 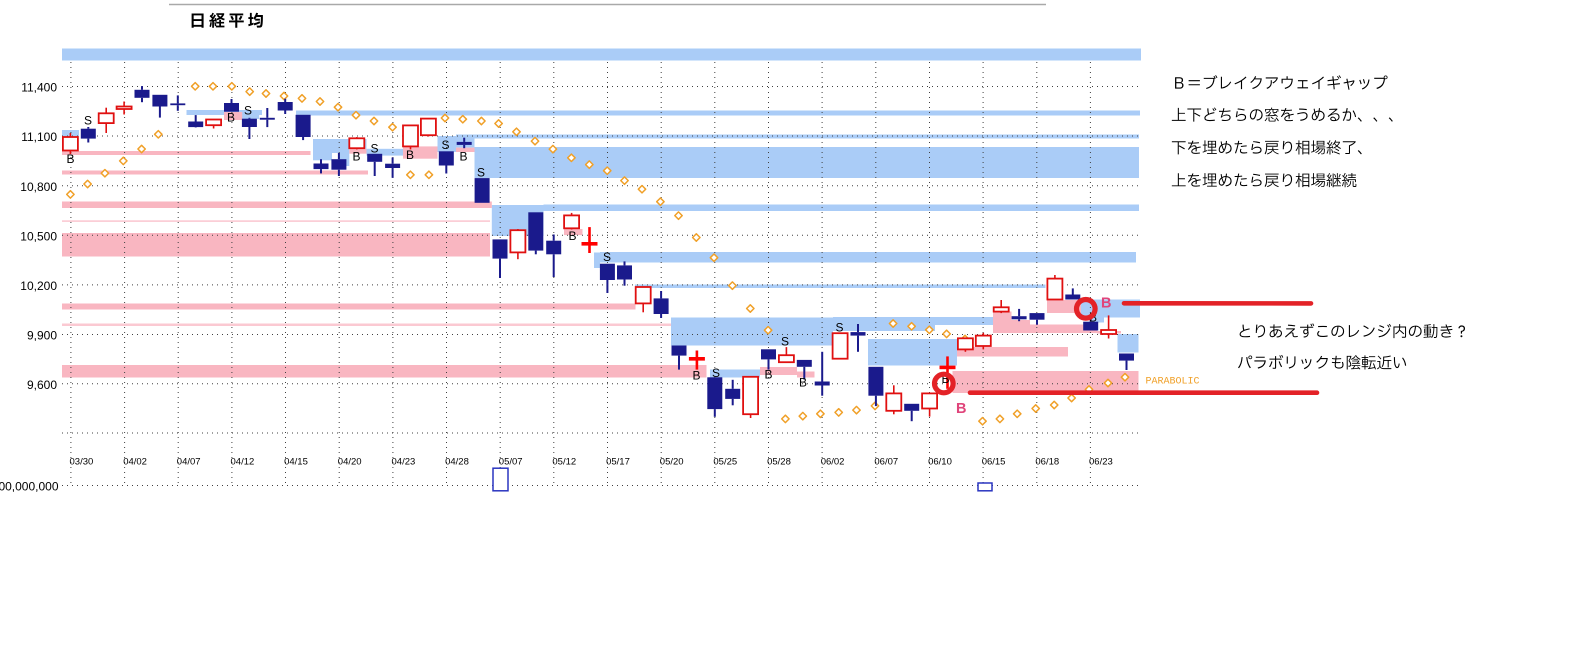 What do you see at coordinates (404, 462) in the screenshot?
I see `svg-text: 04/23` at bounding box center [404, 462].